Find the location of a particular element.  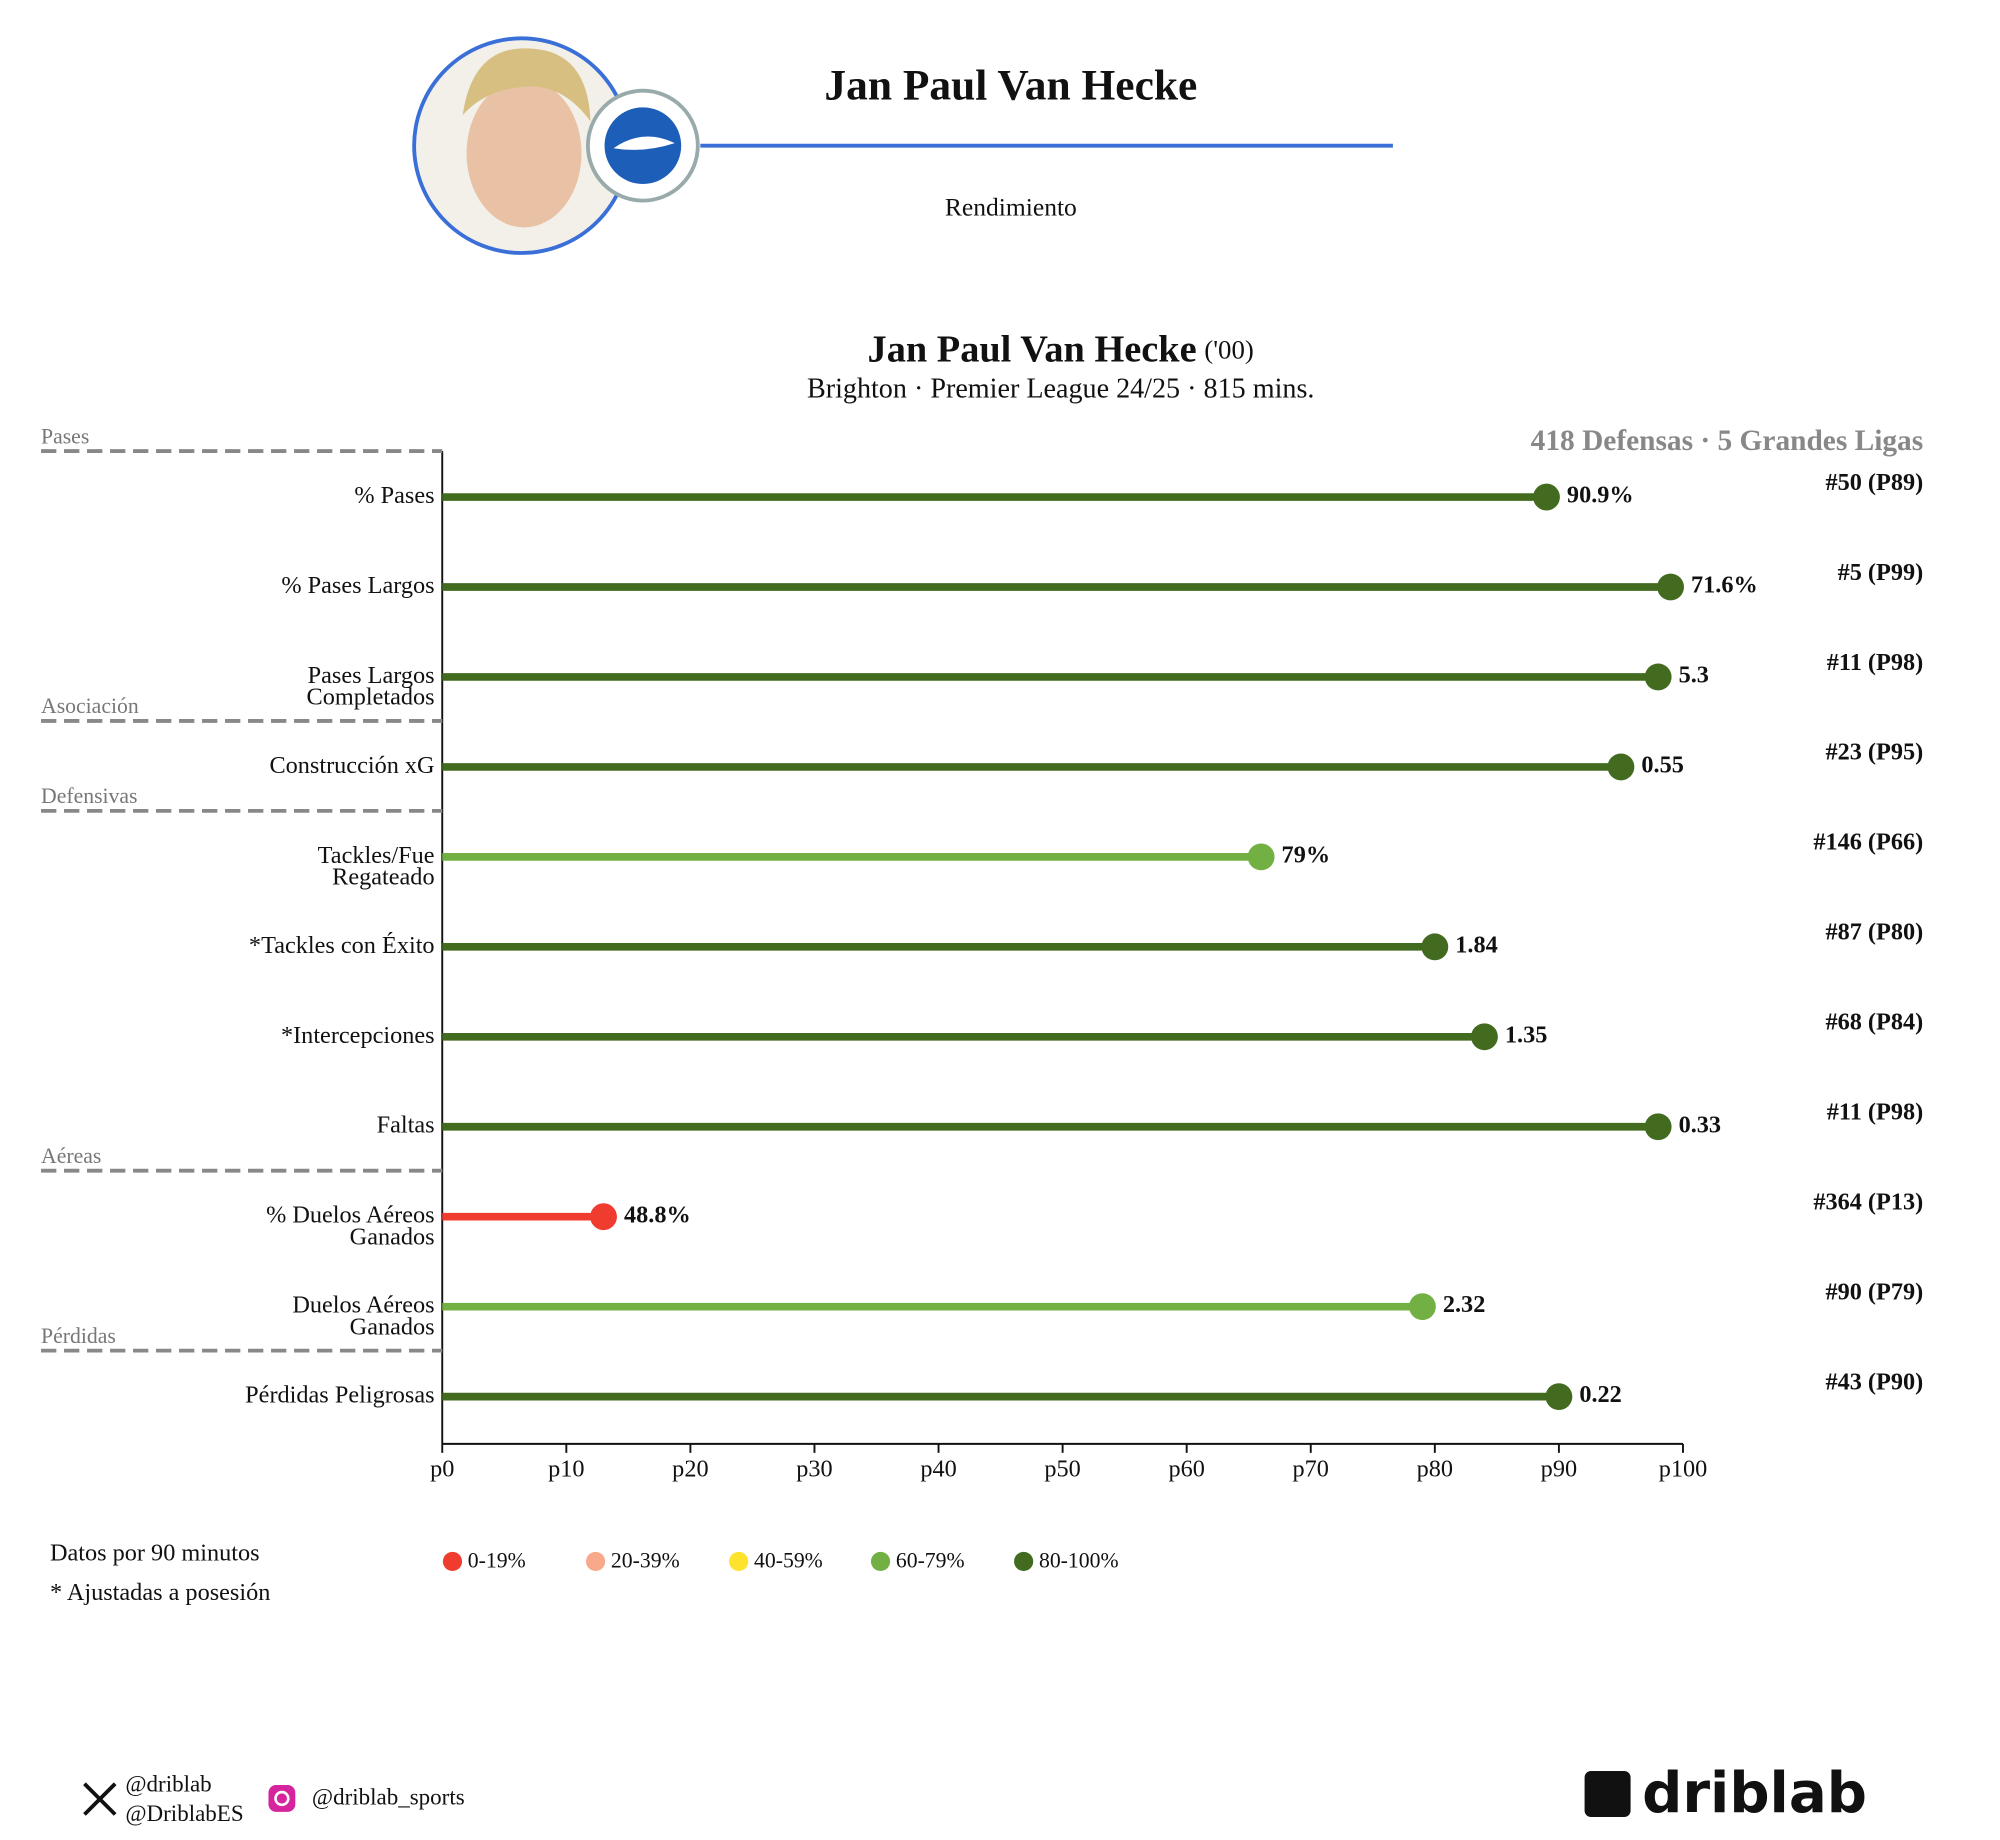

metric-label: 90.9% is located at coordinates (1600, 495).